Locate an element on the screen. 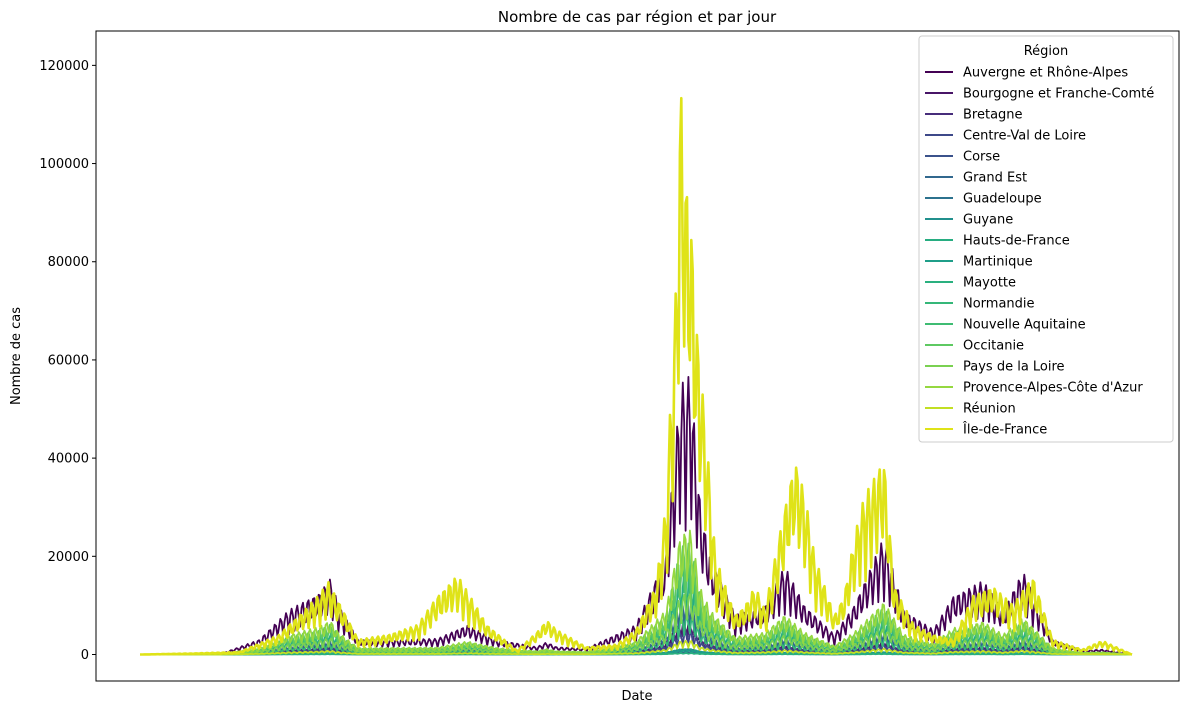 This screenshot has height=713, width=1189. legend-frame is located at coordinates (1046, 239).